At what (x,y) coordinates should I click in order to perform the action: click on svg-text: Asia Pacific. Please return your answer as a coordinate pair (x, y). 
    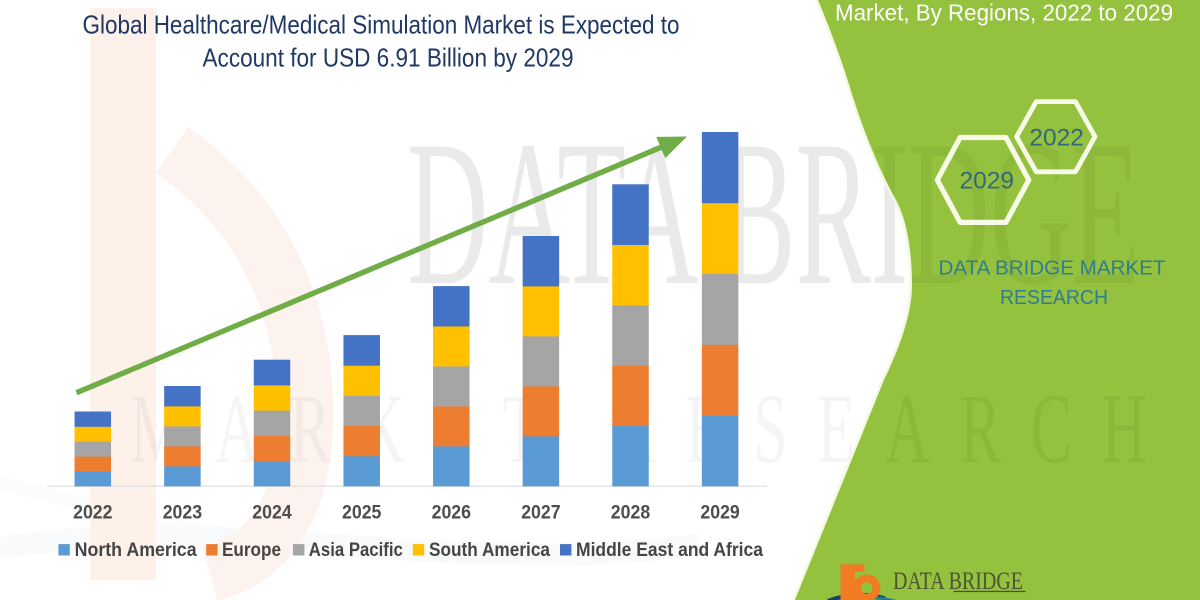
    Looking at the image, I should click on (356, 550).